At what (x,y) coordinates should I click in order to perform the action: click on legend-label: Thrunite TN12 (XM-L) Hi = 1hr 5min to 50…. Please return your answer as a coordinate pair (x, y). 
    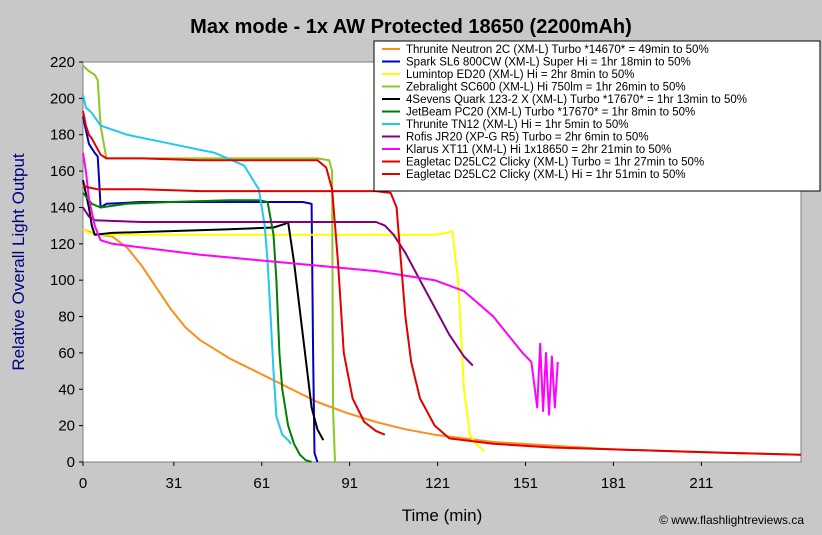
    Looking at the image, I should click on (517, 125).